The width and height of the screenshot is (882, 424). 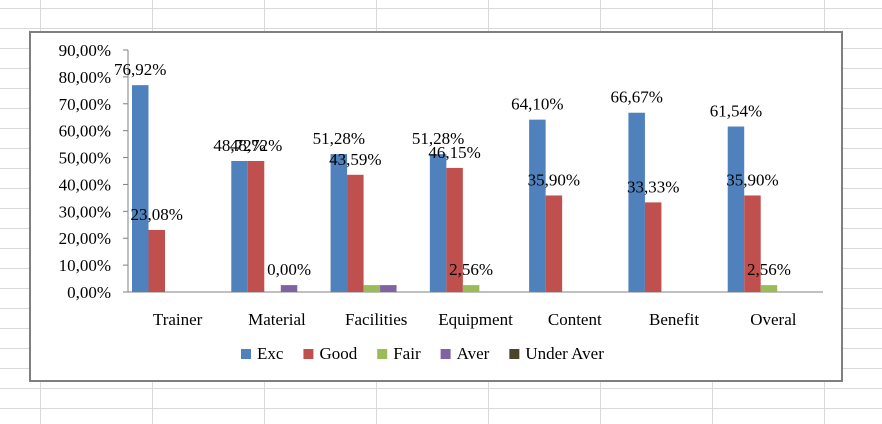 I want to click on x-category-label: Material, so click(x=277, y=319).